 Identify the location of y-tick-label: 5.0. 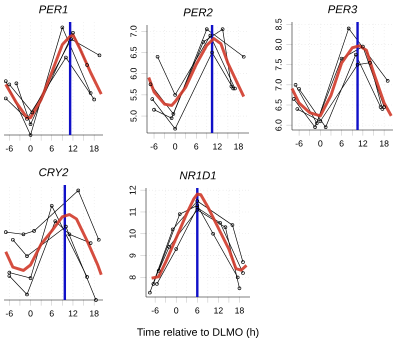
(133, 116).